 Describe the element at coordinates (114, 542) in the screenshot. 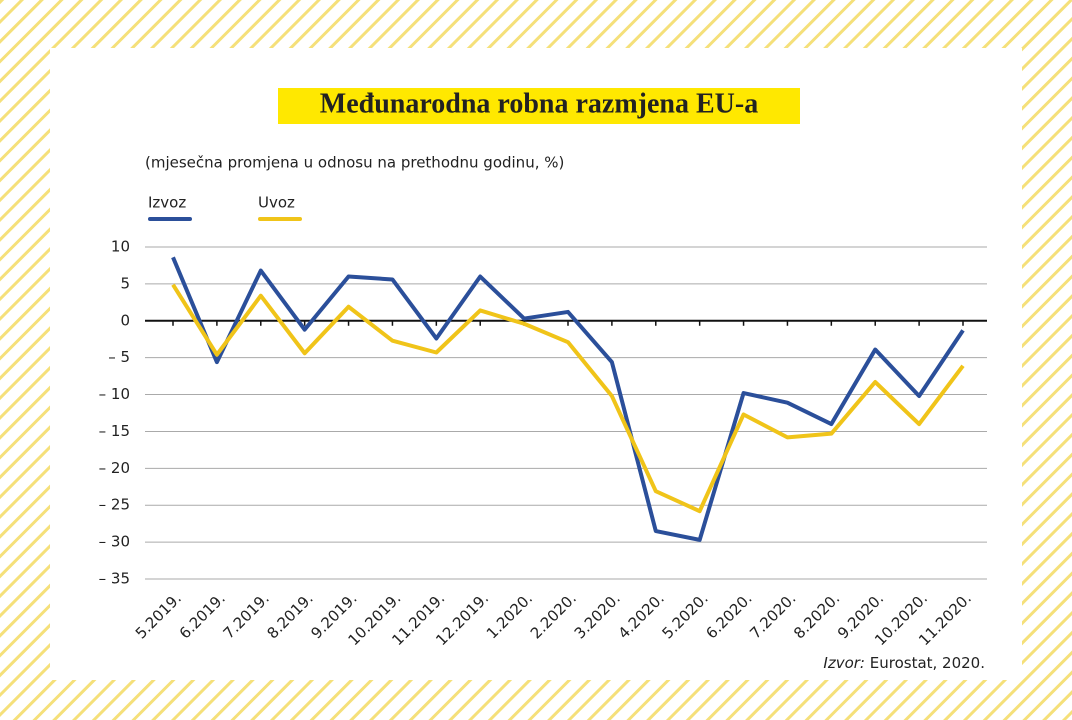

I see `y-tick-label: – 30` at that location.